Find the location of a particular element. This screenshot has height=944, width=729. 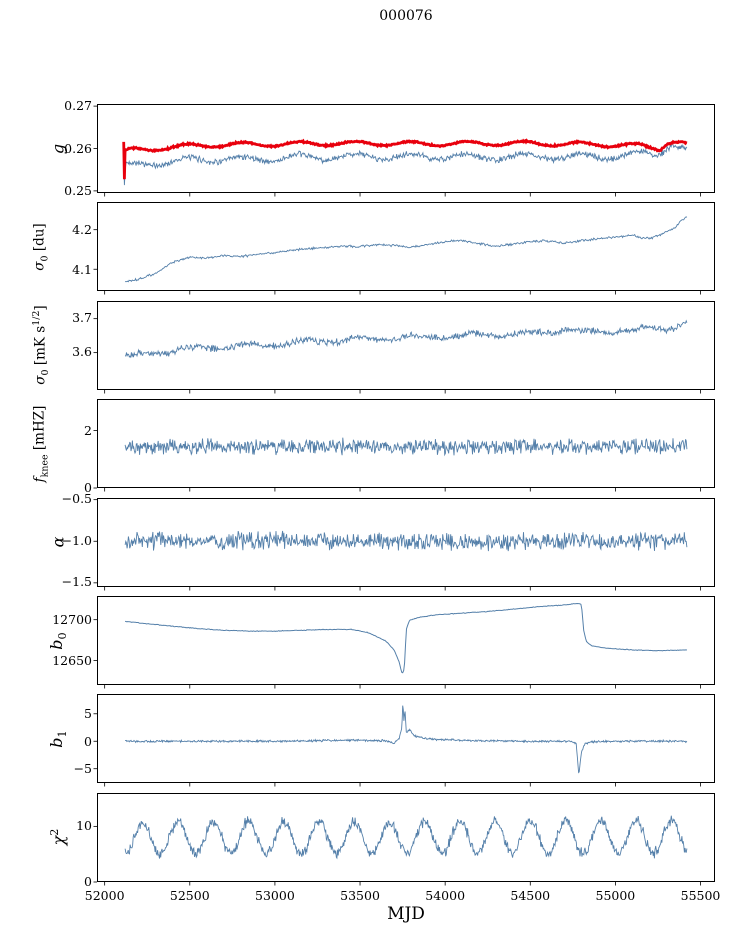

x-tick-label: 53500 is located at coordinates (360, 895).